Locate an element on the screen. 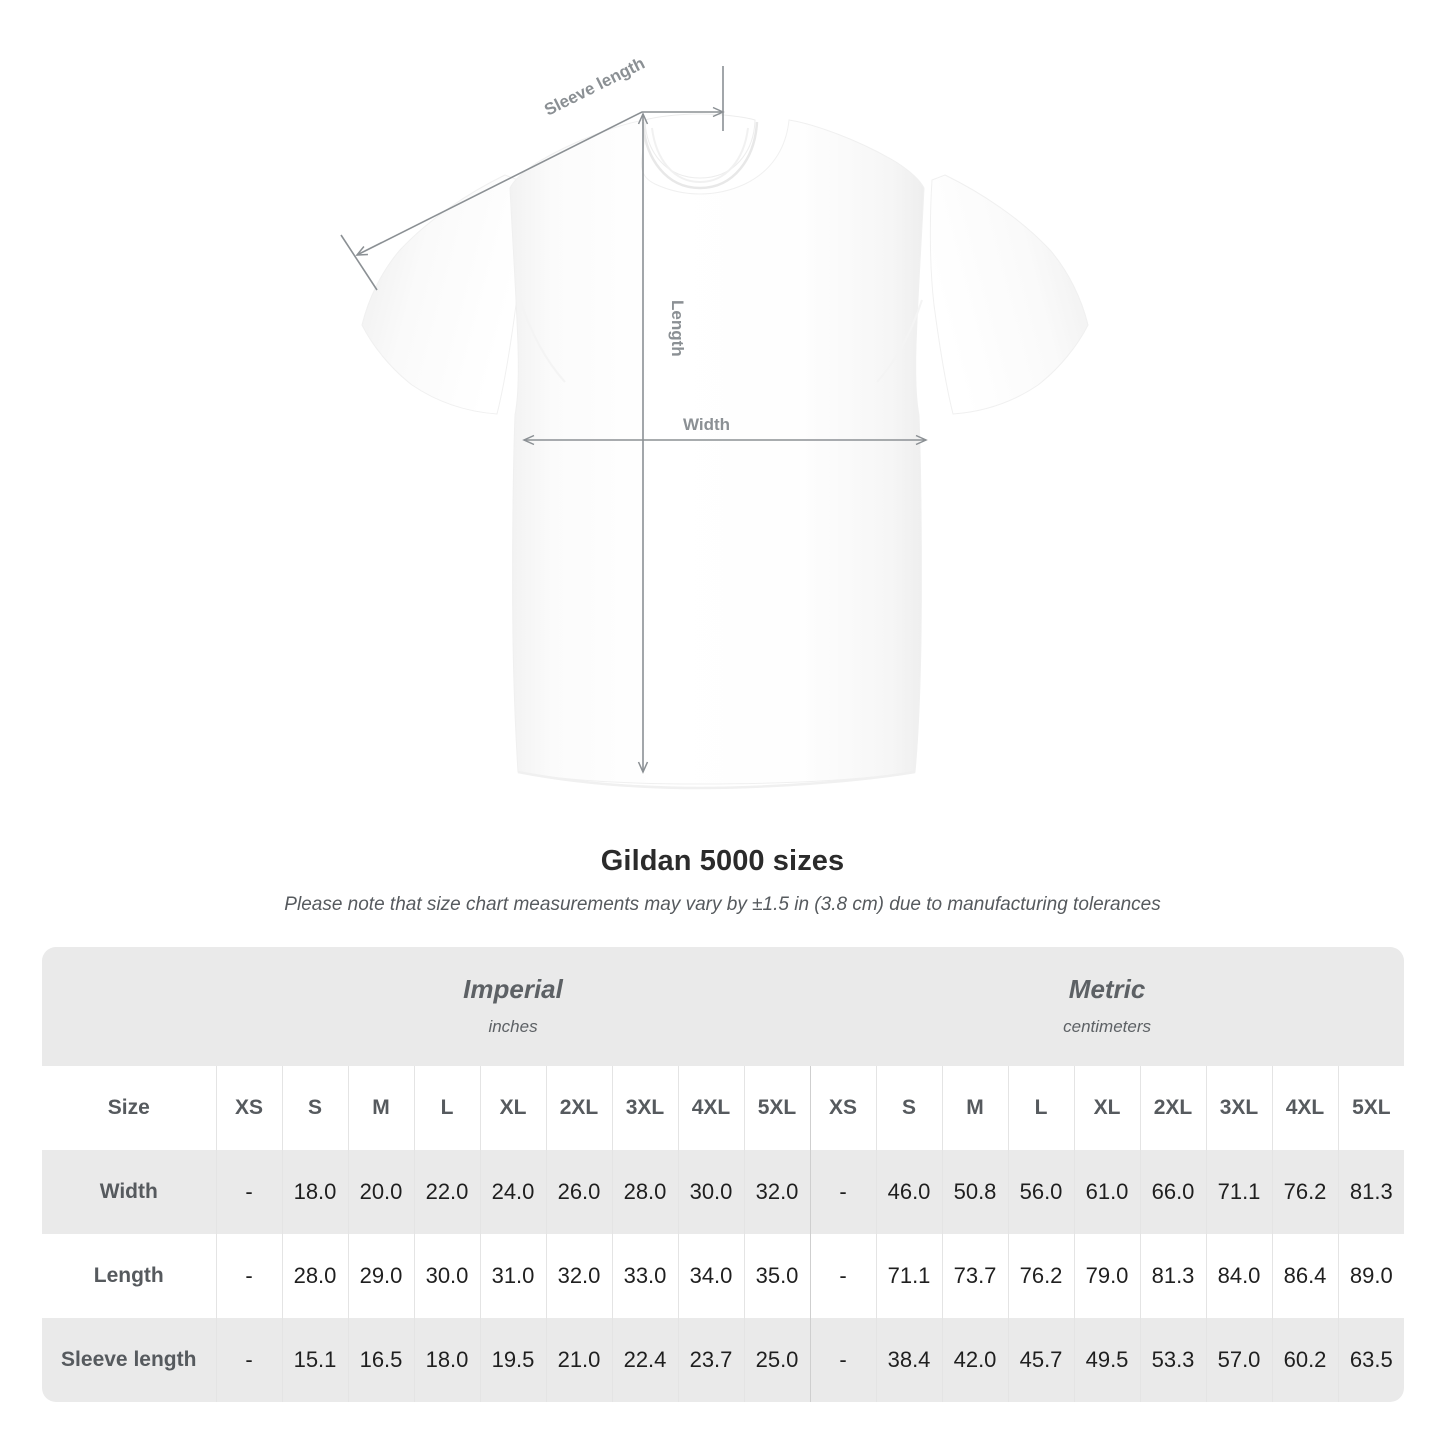 This screenshot has width=1445, height=1445. cell-width-imperial-s: 18.0 is located at coordinates (314, 1192).